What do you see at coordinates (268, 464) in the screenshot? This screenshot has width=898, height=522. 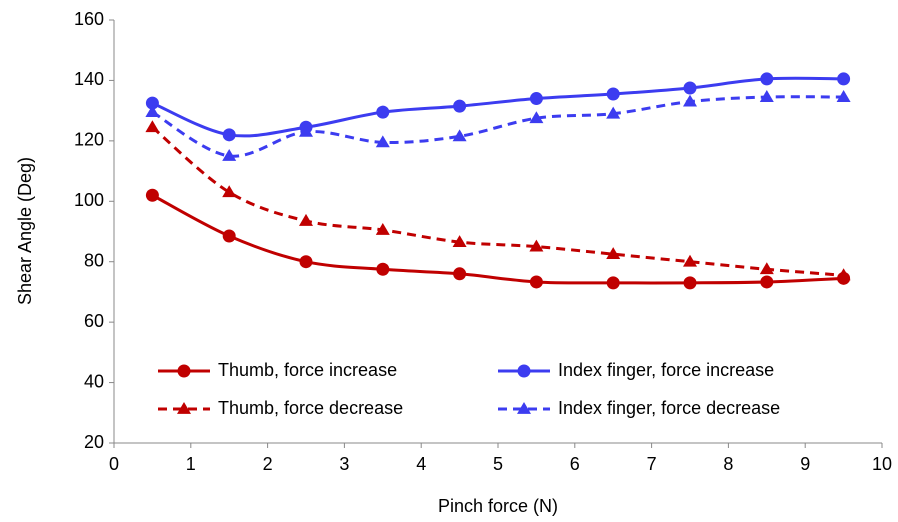 I see `x-tick-label: 2` at bounding box center [268, 464].